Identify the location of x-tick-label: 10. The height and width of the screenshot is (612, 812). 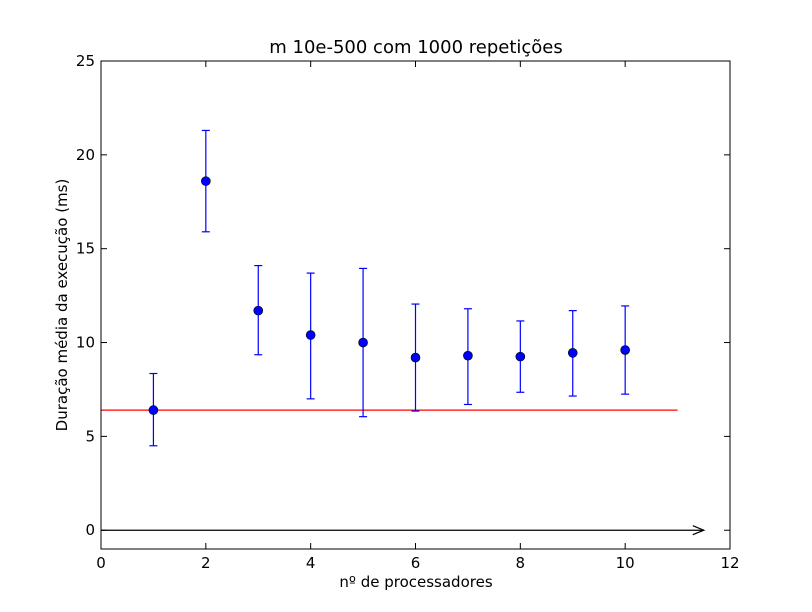
(625, 563).